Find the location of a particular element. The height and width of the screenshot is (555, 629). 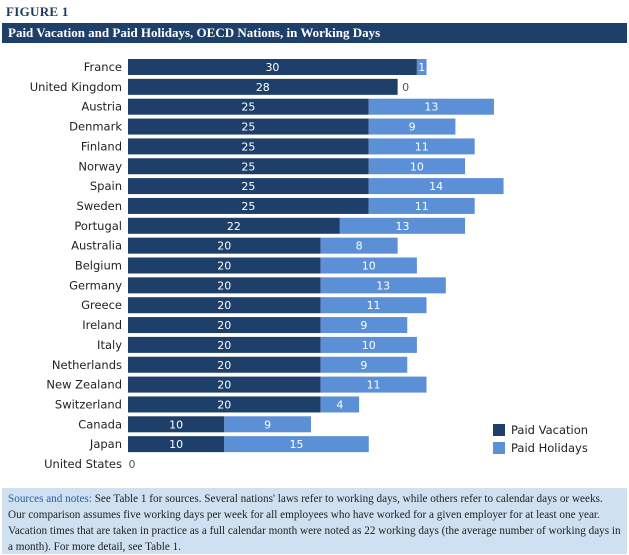

bar-vacation-denmark is located at coordinates (248, 126).